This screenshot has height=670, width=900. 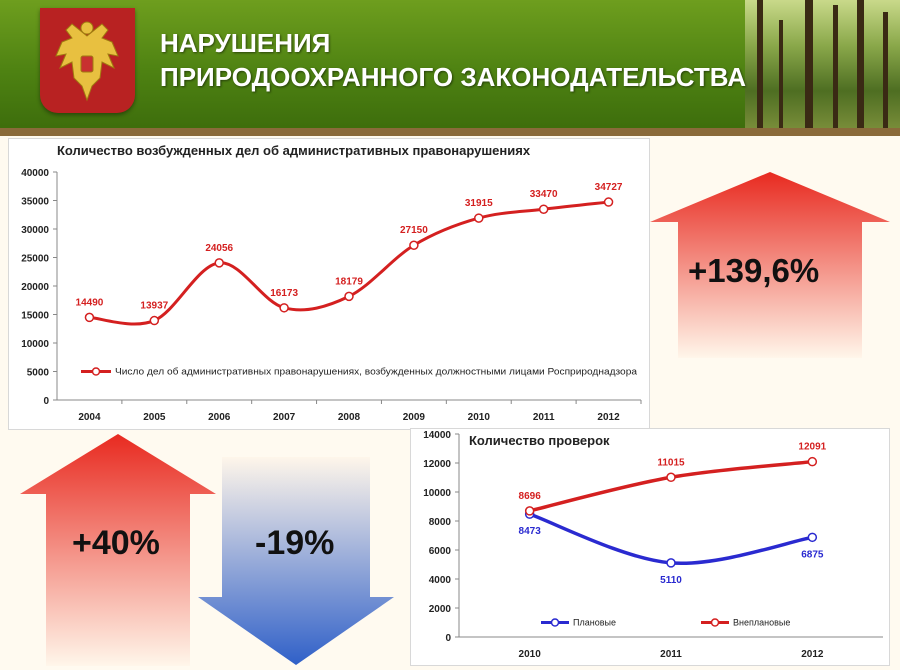 What do you see at coordinates (35, 230) in the screenshot?
I see `y-tick-label: 30000` at bounding box center [35, 230].